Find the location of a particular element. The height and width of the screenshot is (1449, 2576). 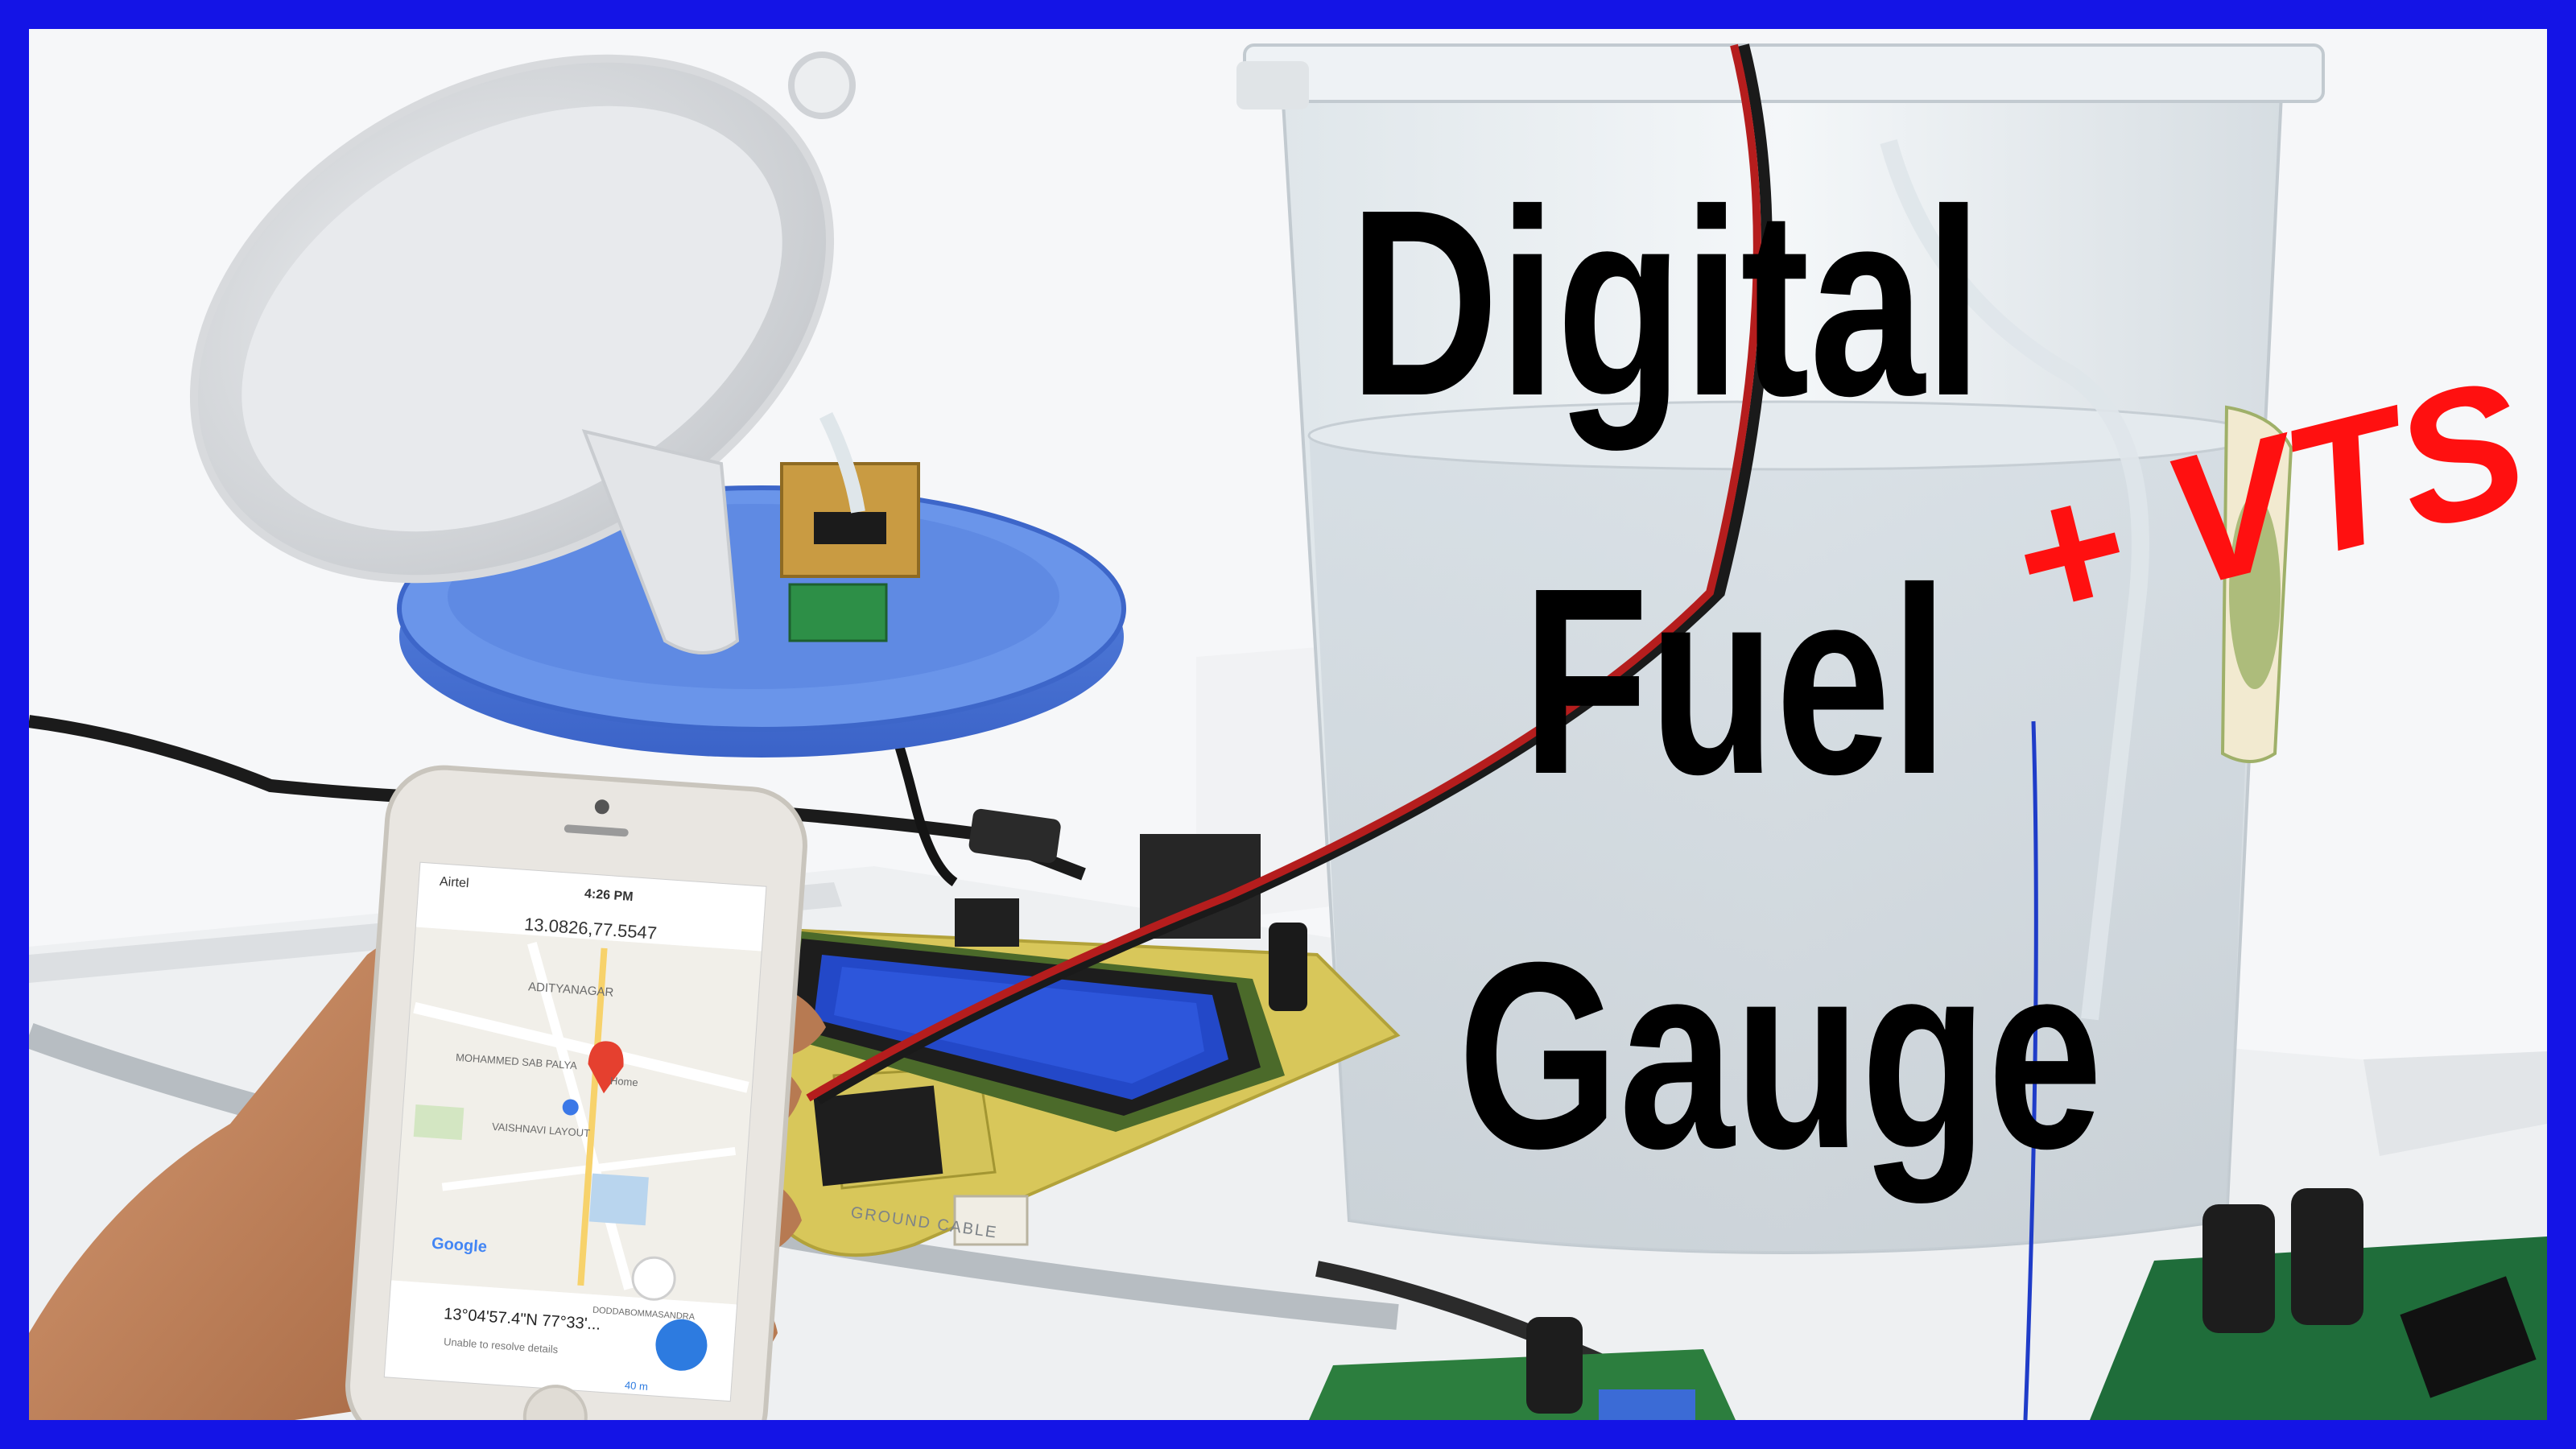

title-line-digital: Digital is located at coordinates (1666, 302).